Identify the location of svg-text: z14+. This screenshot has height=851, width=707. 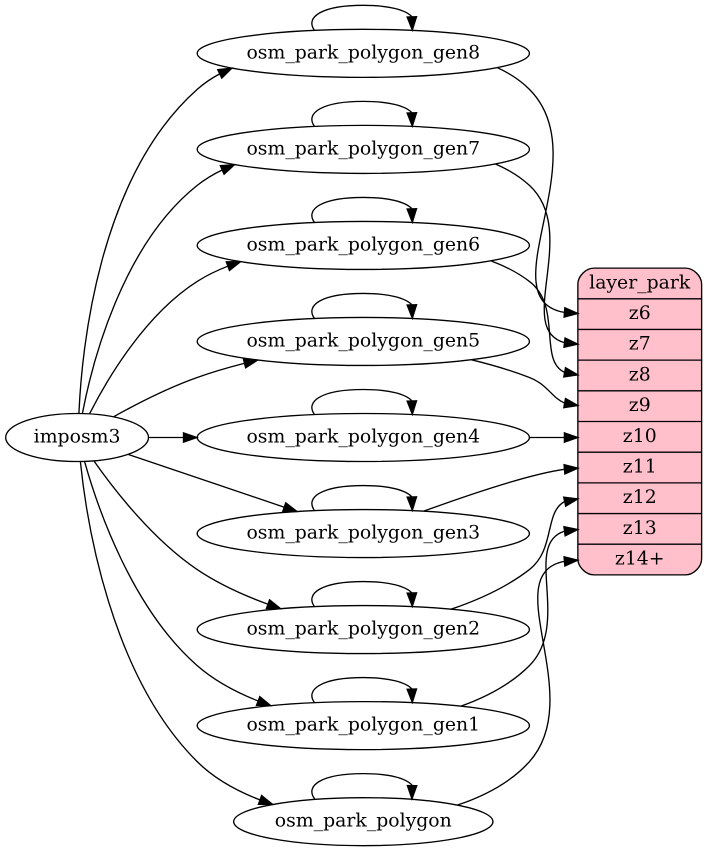
(640, 559).